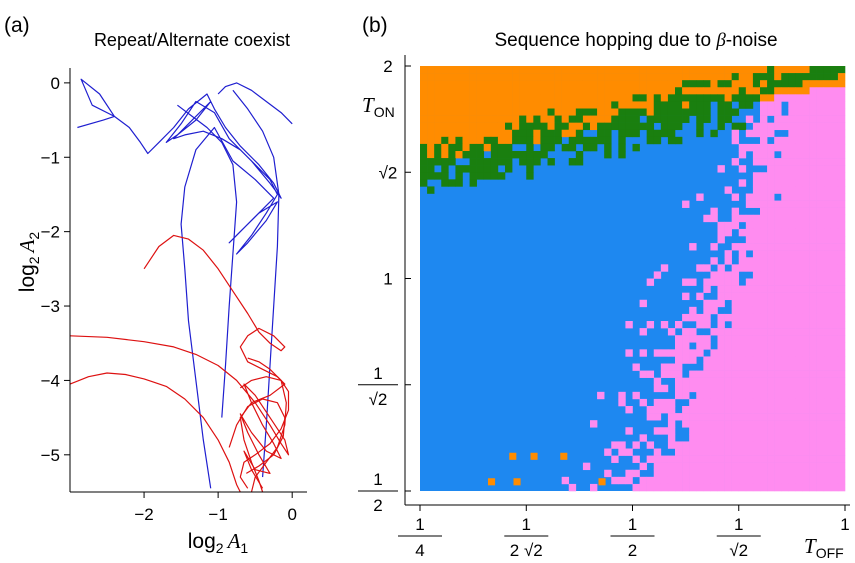  What do you see at coordinates (419, 524) in the screenshot?
I see `chart-b-xtick-num: 1` at bounding box center [419, 524].